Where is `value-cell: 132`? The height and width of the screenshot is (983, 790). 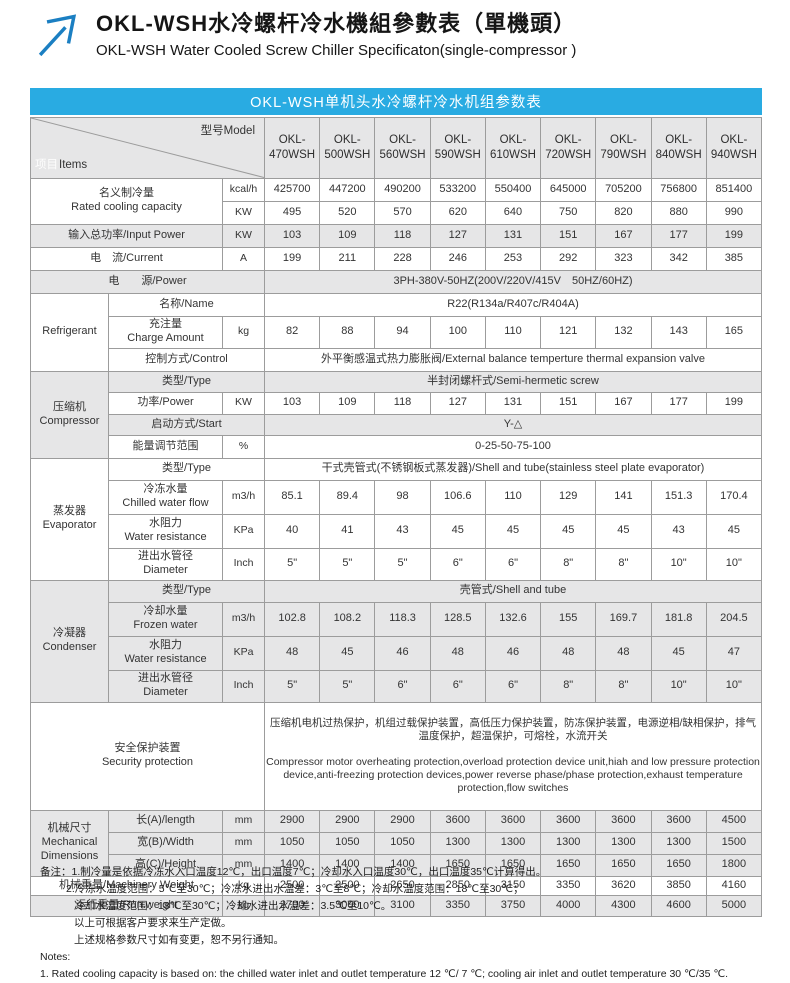 value-cell: 132 is located at coordinates (623, 332).